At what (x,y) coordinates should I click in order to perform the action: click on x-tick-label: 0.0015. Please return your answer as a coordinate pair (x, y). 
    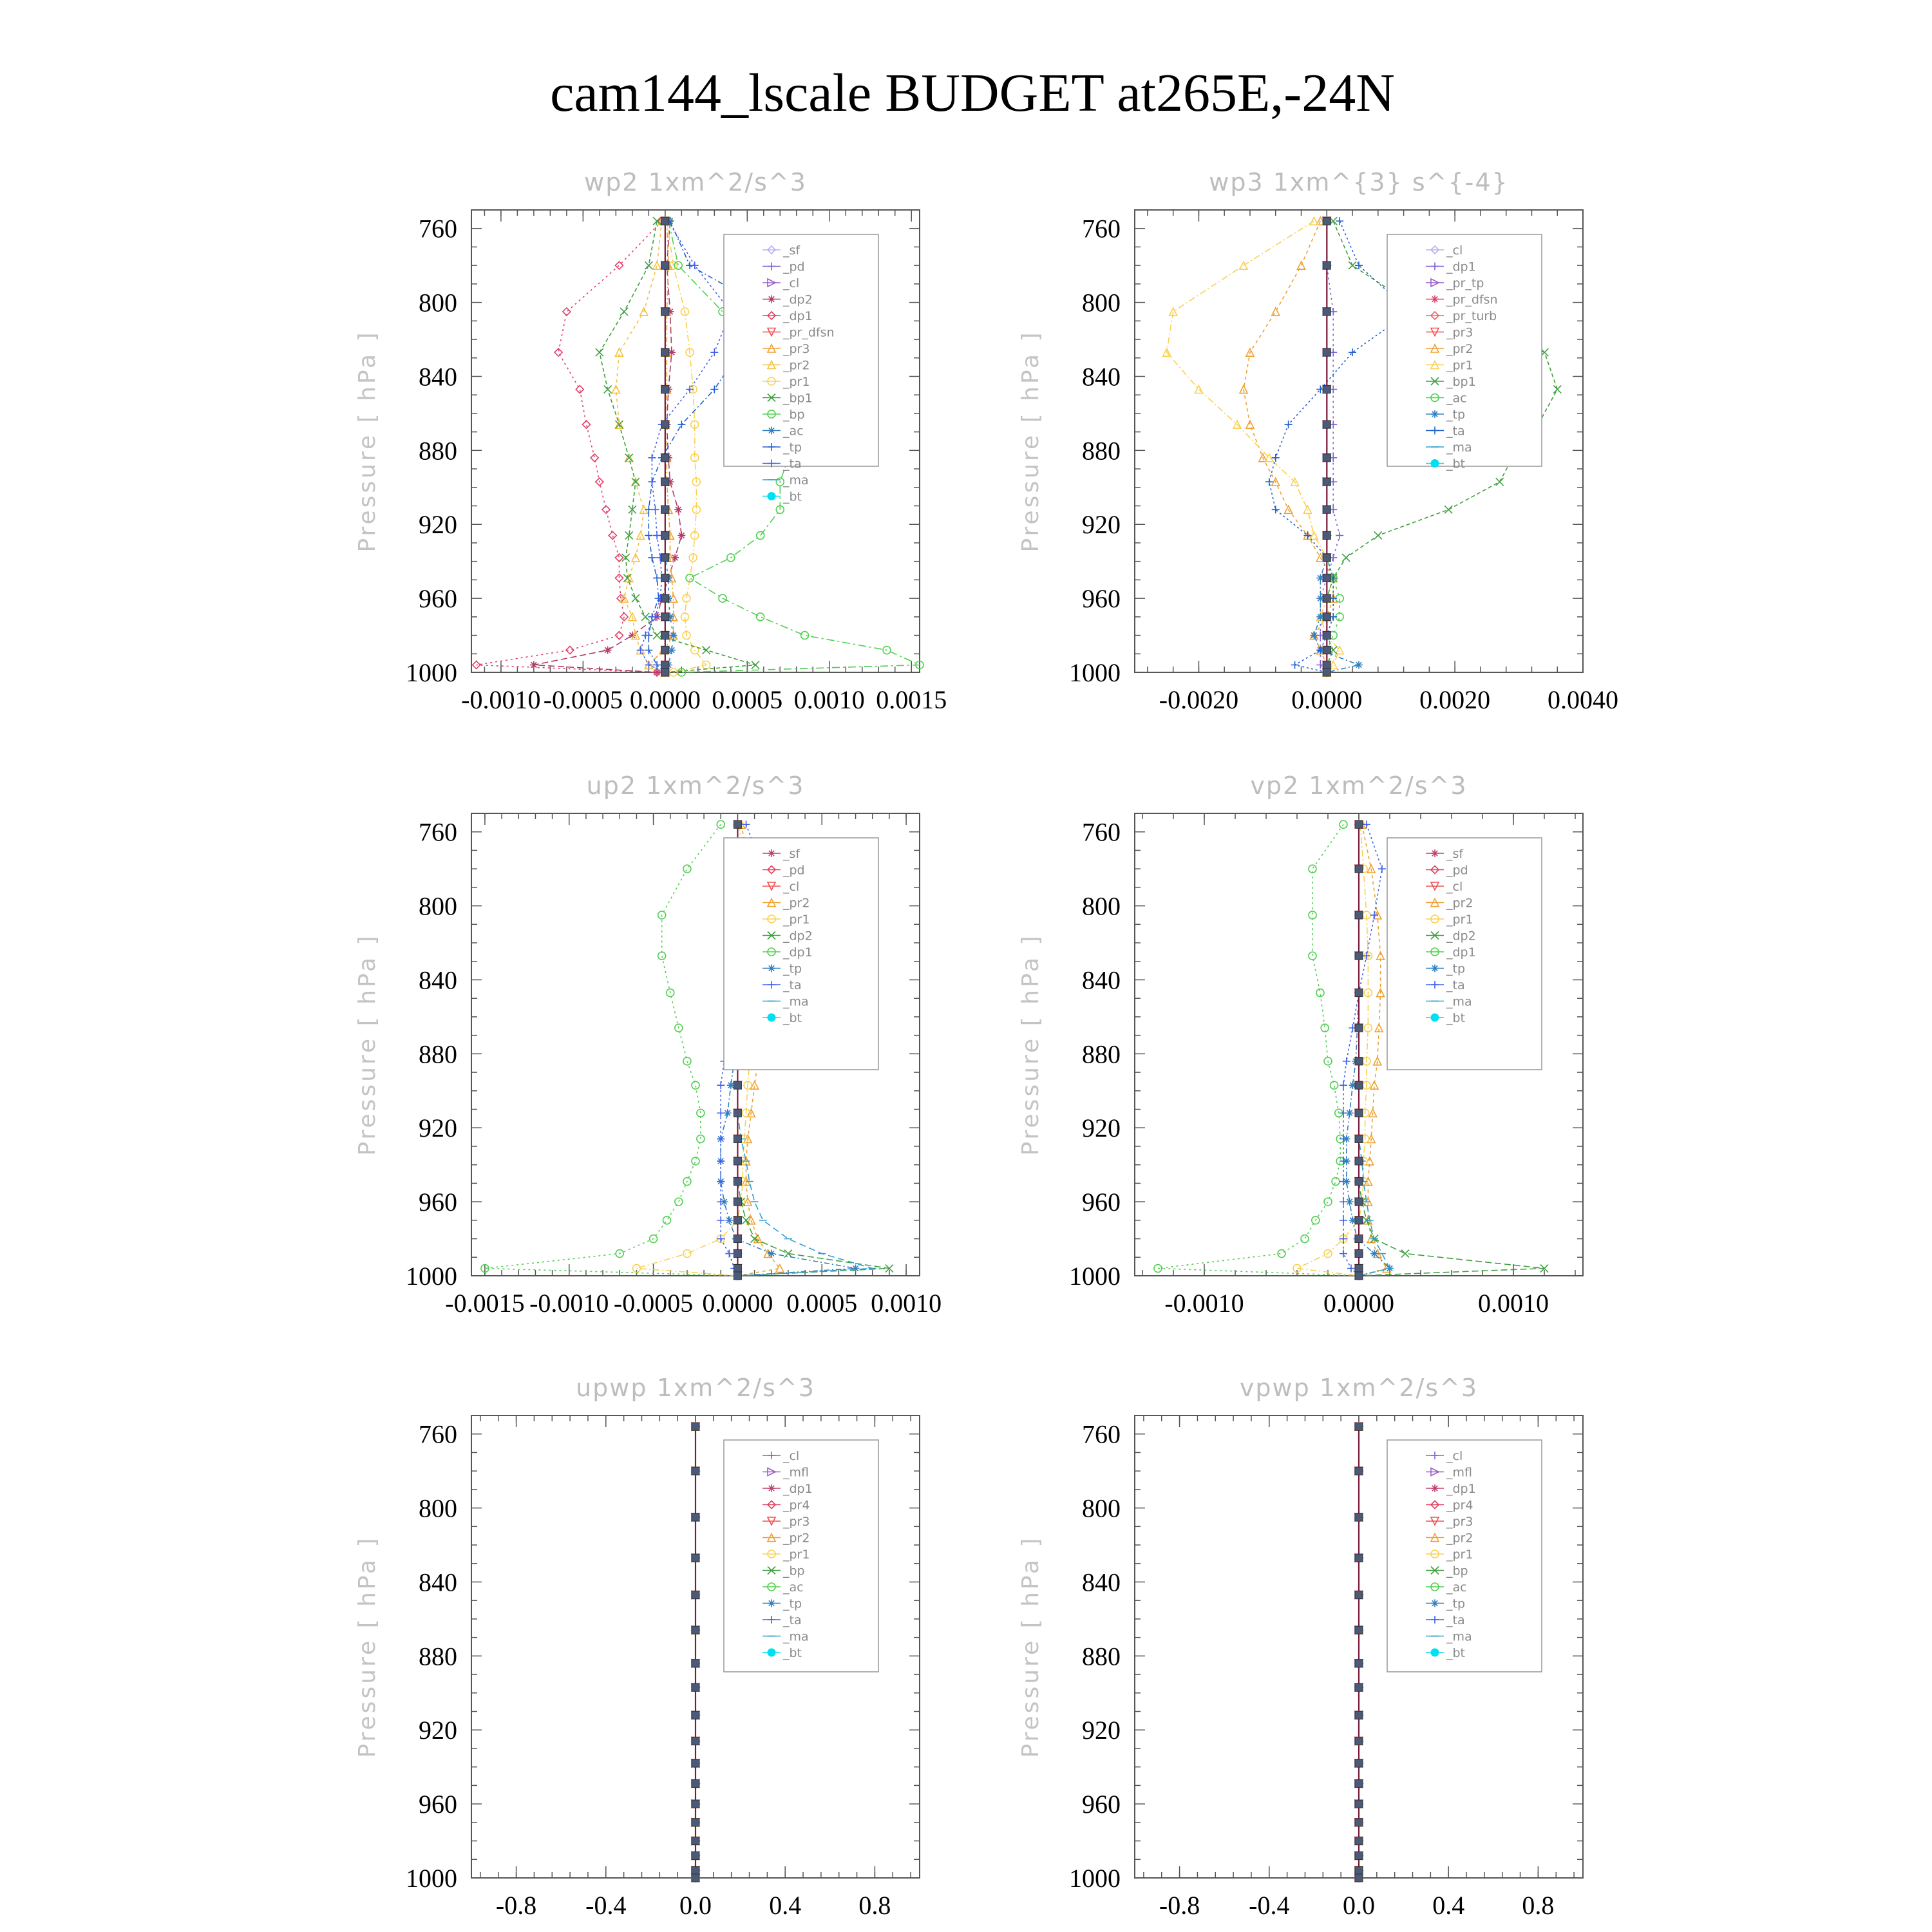
    Looking at the image, I should click on (911, 699).